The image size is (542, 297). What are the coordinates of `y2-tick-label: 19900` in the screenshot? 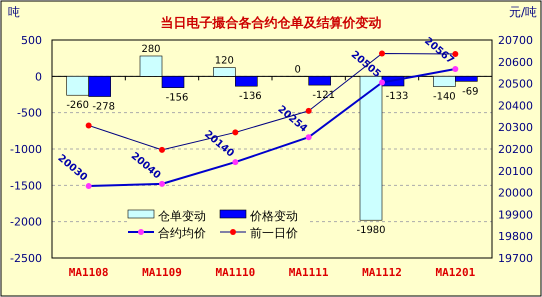 It's located at (515, 215).